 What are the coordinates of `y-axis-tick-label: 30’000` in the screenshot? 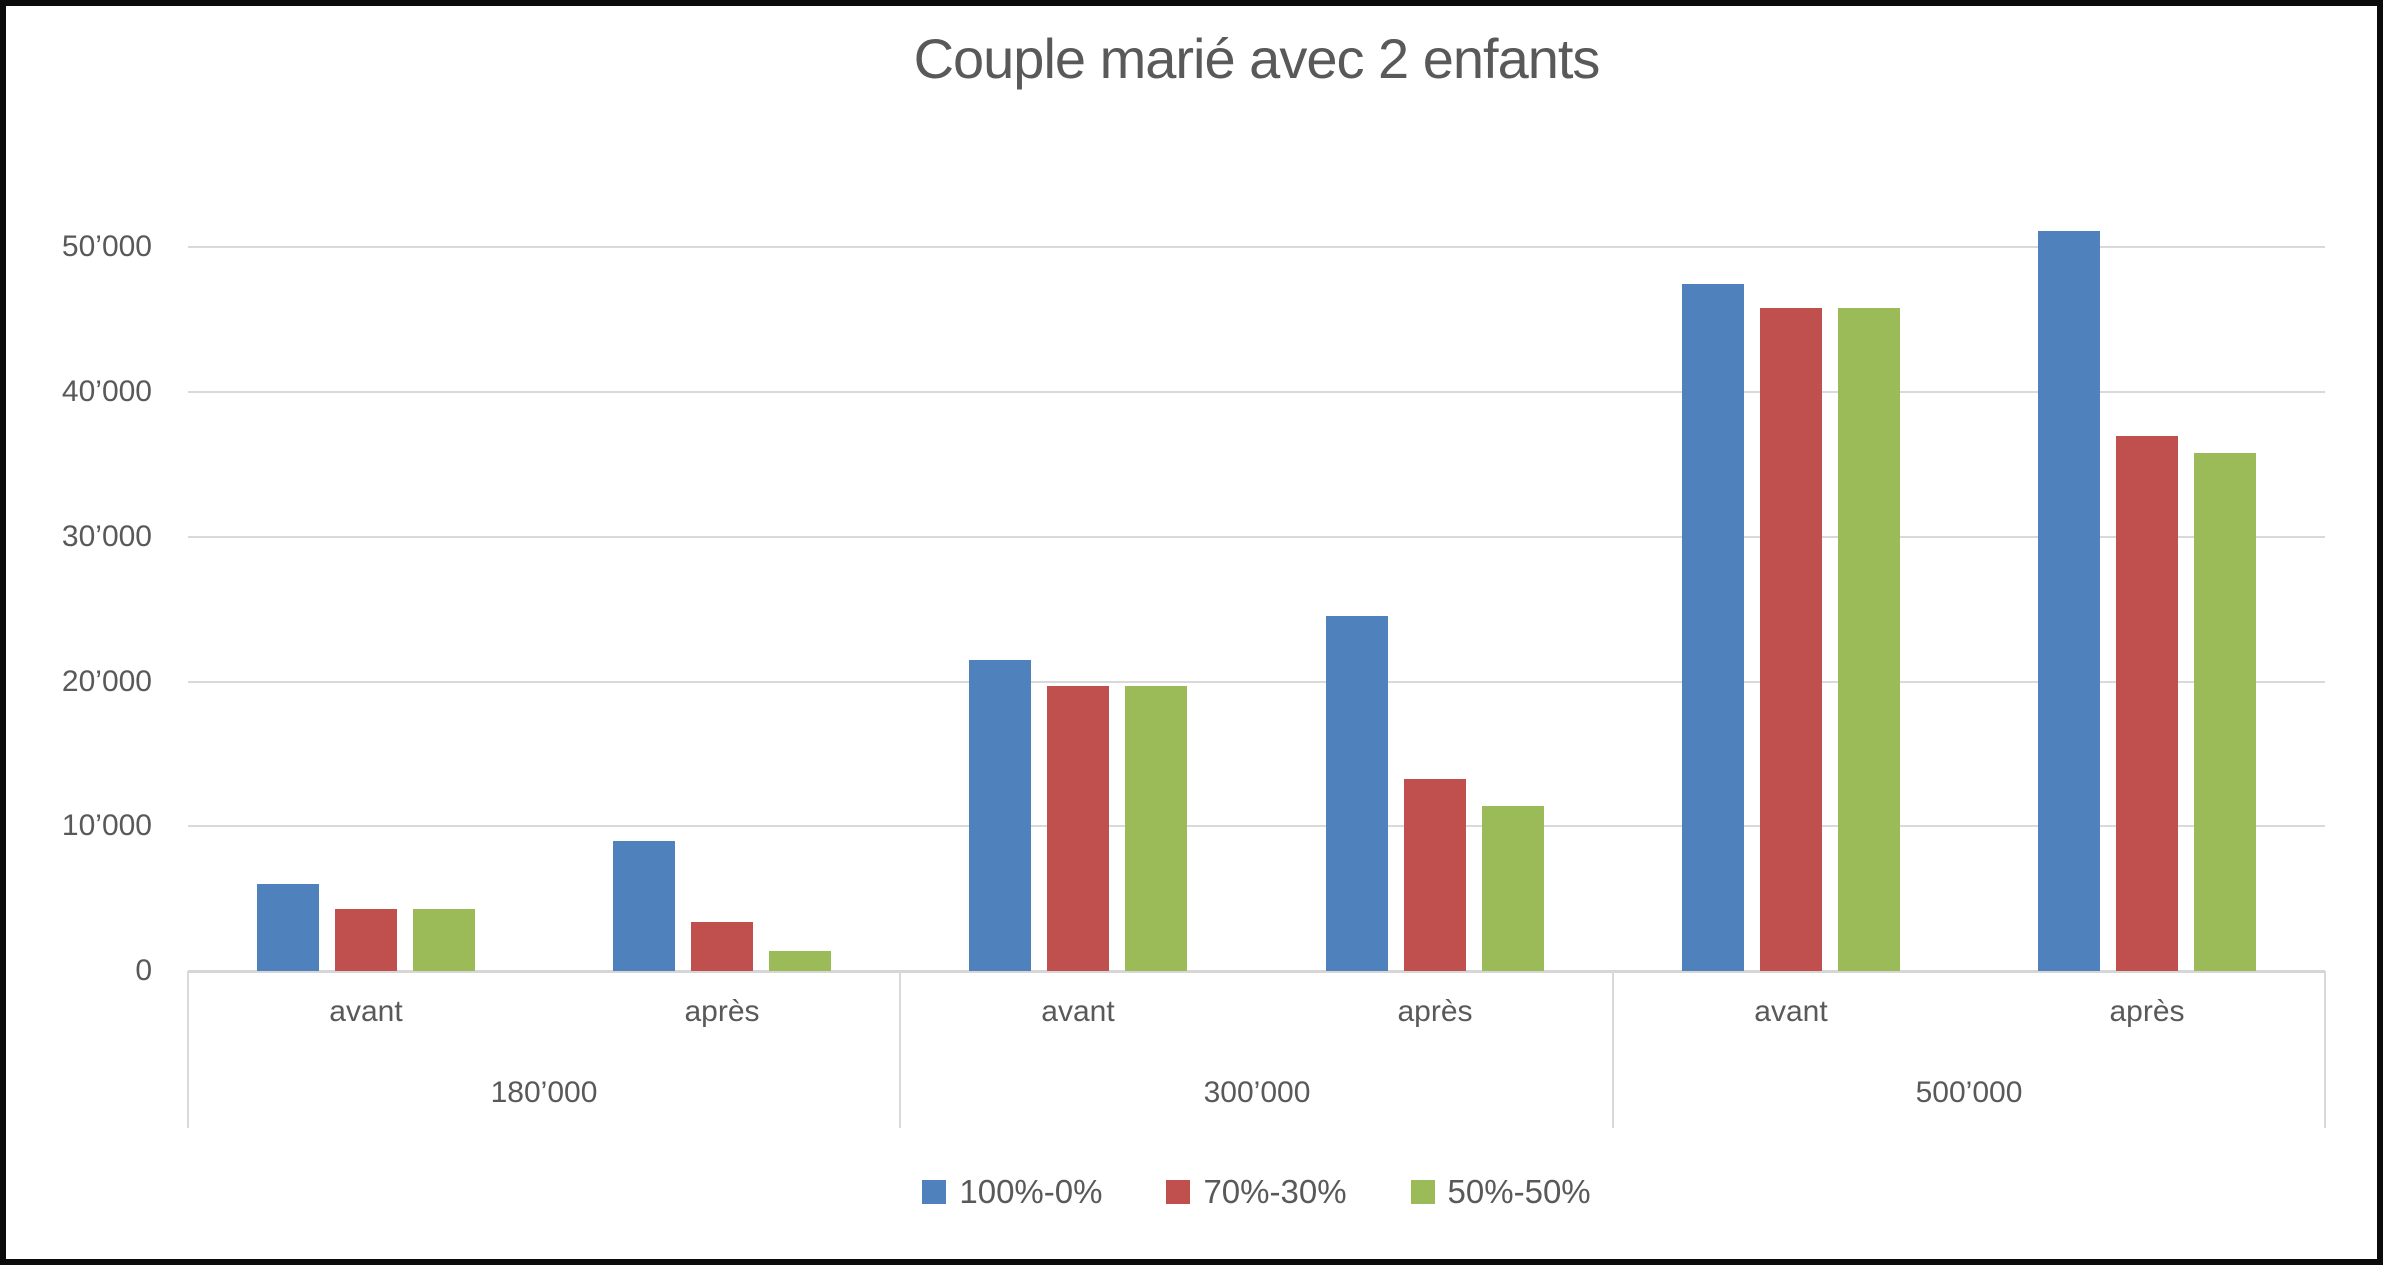 It's located at (106, 536).